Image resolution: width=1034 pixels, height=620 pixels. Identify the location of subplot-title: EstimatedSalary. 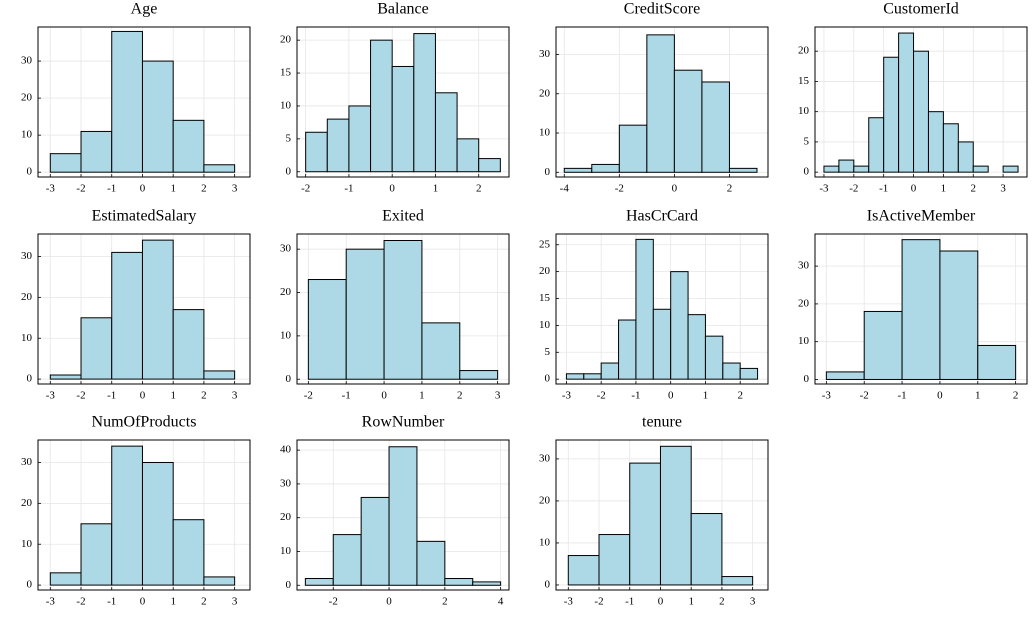
(144, 216).